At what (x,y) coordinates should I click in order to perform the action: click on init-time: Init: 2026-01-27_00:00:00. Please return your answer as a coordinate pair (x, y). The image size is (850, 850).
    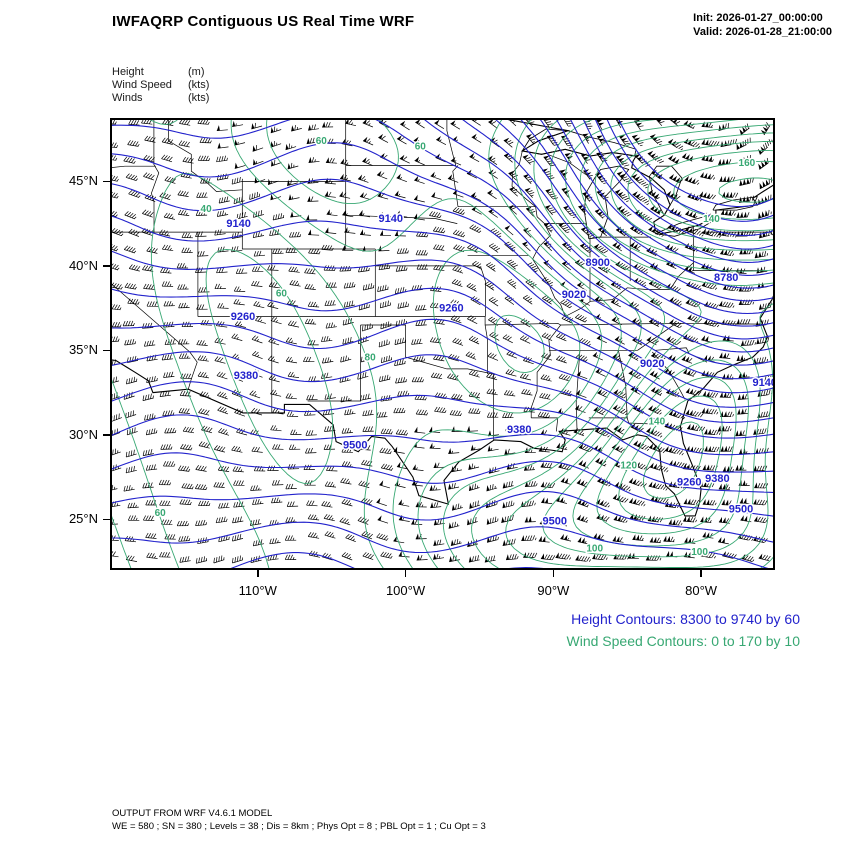
    Looking at the image, I should click on (758, 18).